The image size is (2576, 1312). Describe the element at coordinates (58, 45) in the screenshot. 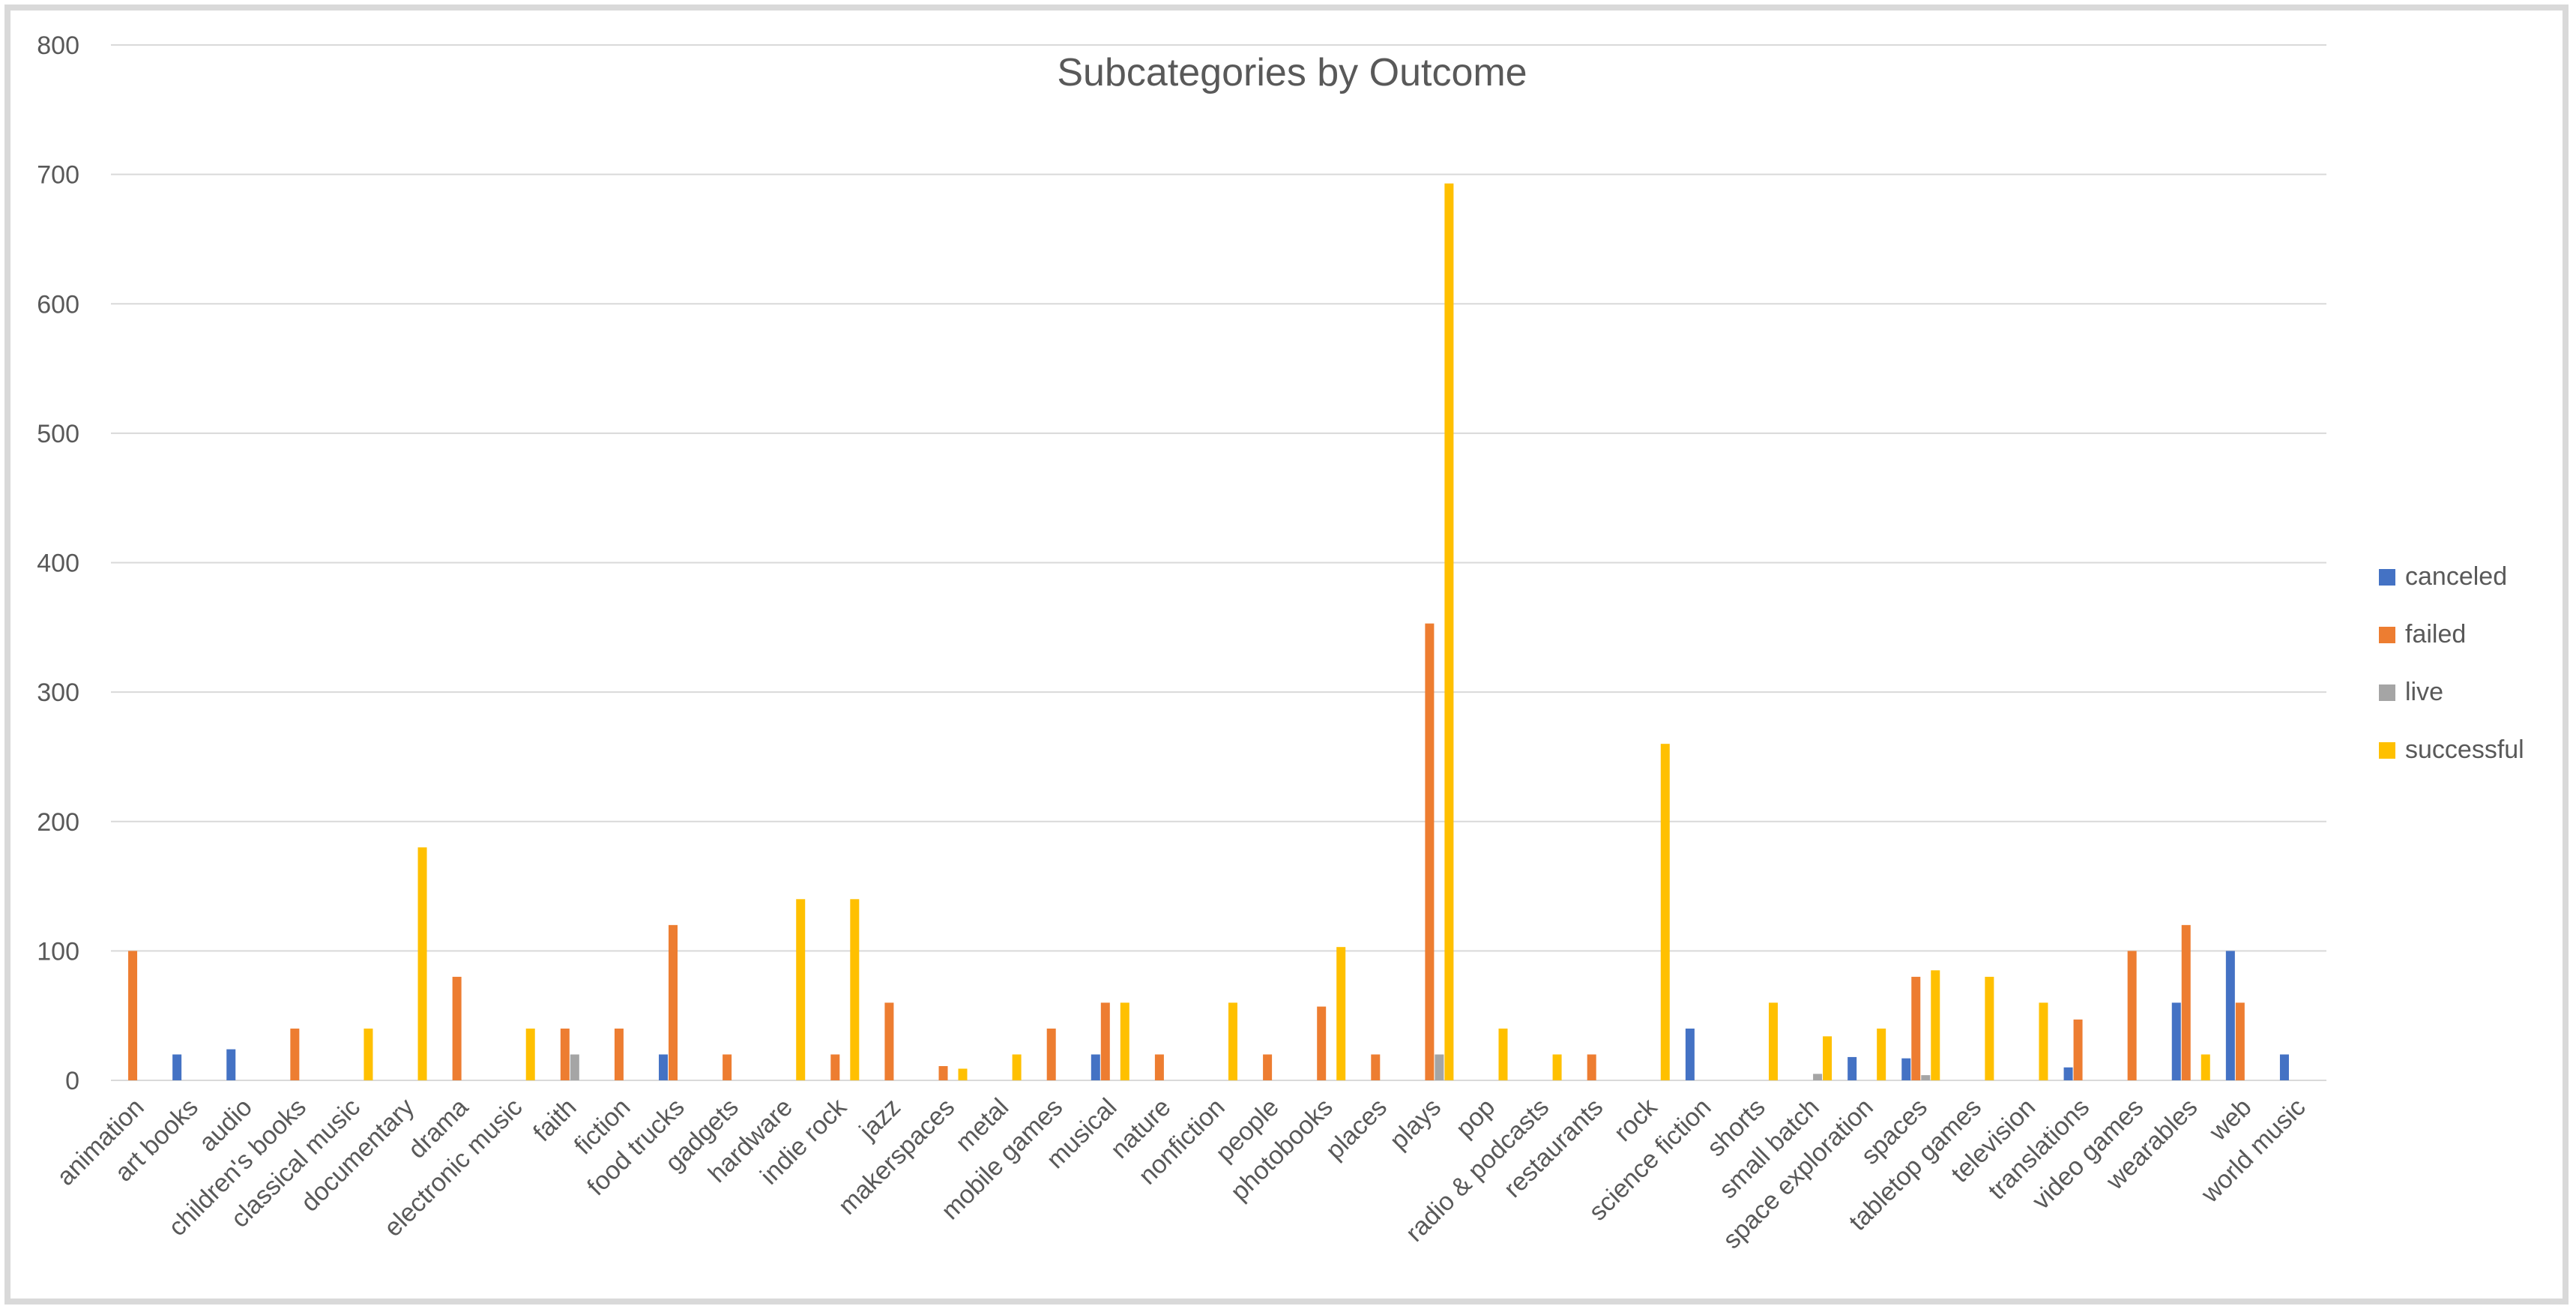

I see `y-tick-label: 800` at that location.